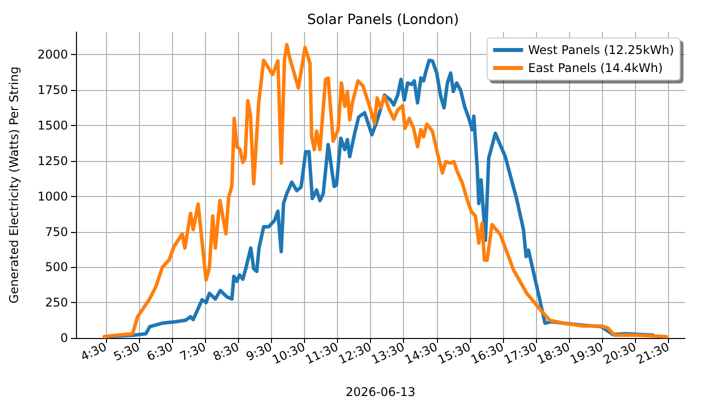 The image size is (704, 409). What do you see at coordinates (56, 231) in the screenshot?
I see `y-tick-label: 750` at bounding box center [56, 231].